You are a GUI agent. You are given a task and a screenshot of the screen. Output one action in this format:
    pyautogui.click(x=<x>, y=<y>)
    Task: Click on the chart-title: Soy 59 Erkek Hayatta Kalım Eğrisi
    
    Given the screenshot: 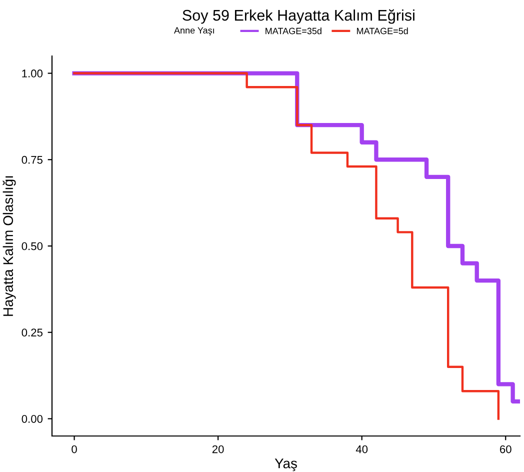 What is the action you would take?
    pyautogui.click(x=298, y=16)
    